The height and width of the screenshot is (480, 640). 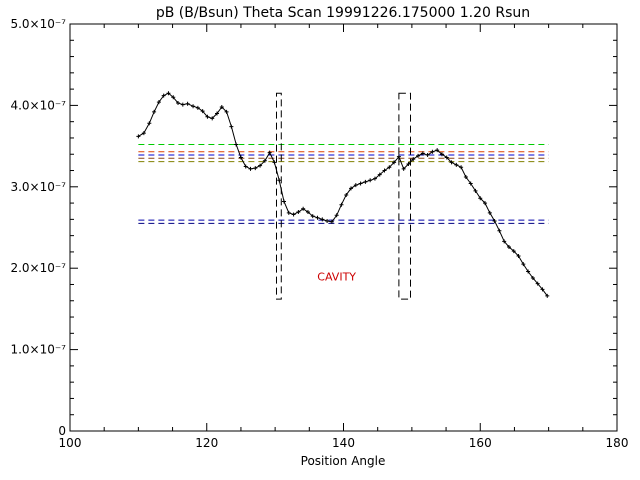 What do you see at coordinates (38, 187) in the screenshot?
I see `y-tick-label: 3.0×10⁻⁷` at bounding box center [38, 187].